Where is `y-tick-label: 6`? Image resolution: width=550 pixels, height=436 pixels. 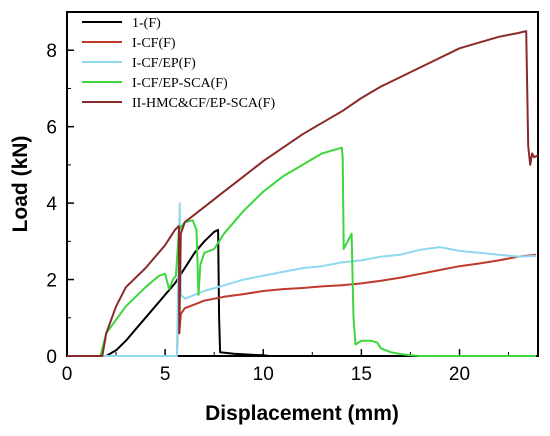
y-tick-label: 6 is located at coordinates (51, 128).